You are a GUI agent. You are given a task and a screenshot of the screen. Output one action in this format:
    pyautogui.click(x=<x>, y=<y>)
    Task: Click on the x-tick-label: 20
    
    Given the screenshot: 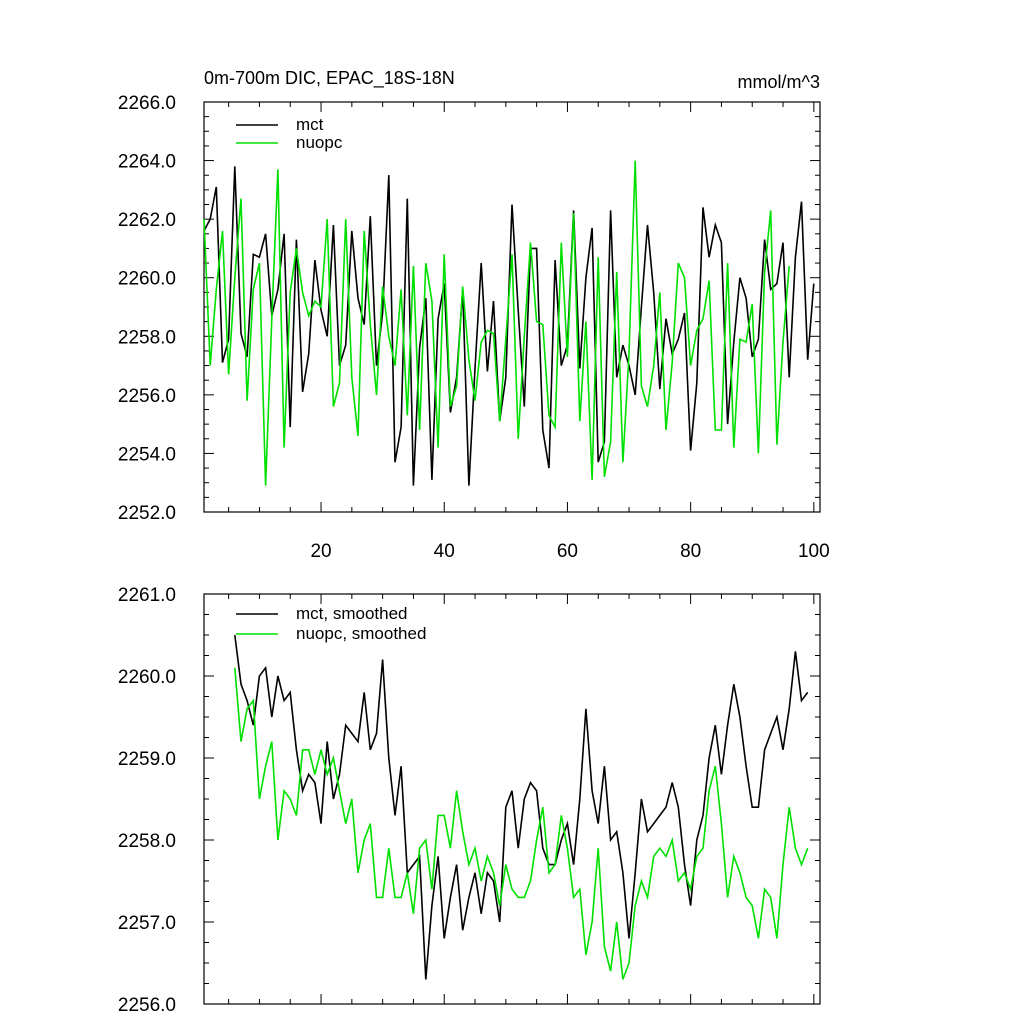 What is the action you would take?
    pyautogui.click(x=320, y=551)
    